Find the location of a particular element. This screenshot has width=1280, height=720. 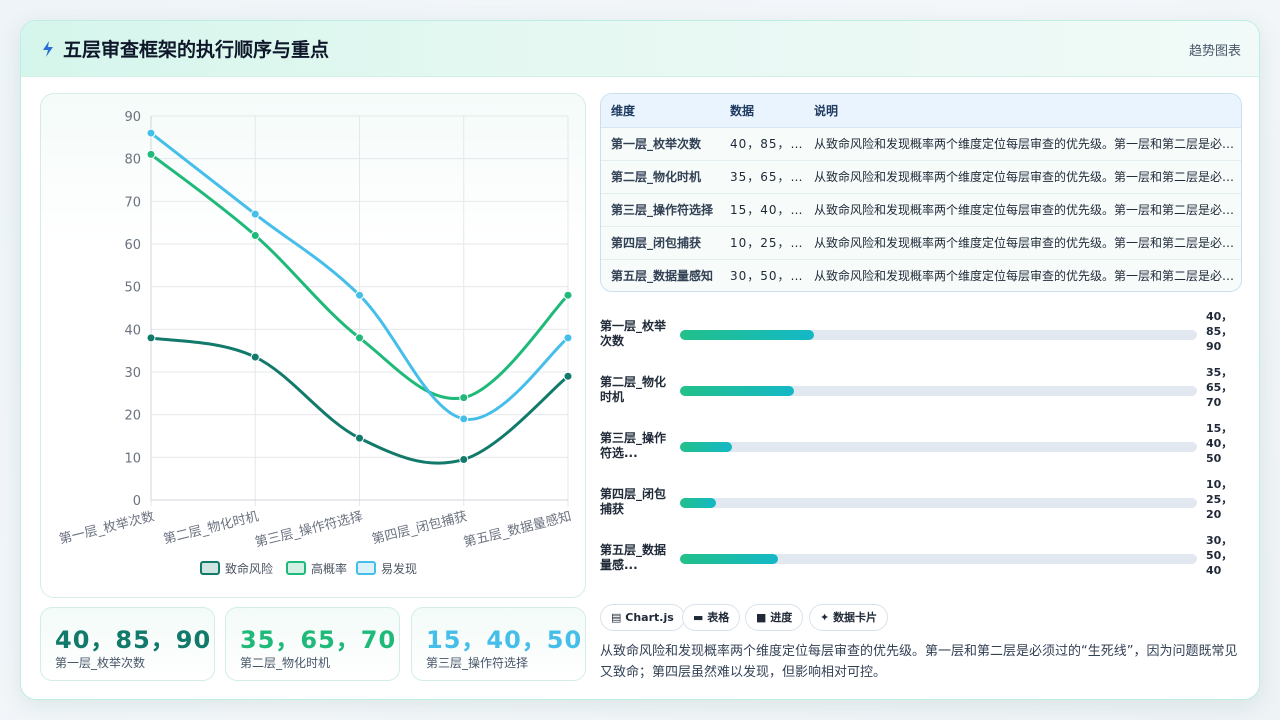

tag-chartjs: ▤ Chart.js is located at coordinates (642, 617).